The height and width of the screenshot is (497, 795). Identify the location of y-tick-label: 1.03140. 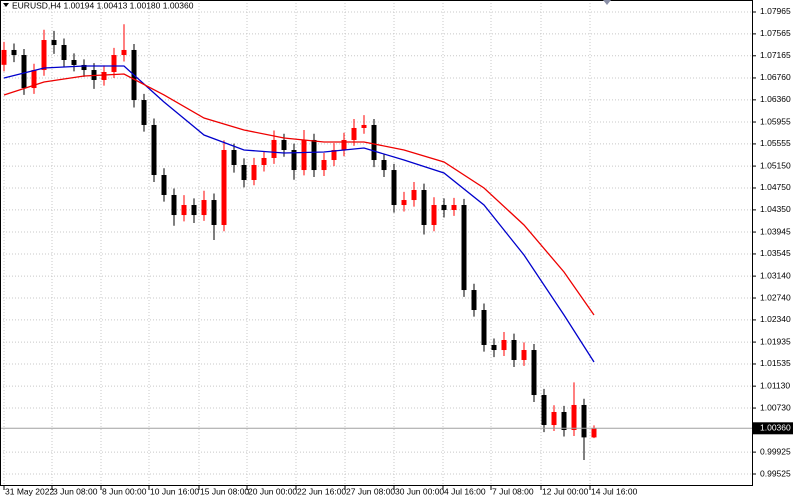
(775, 275).